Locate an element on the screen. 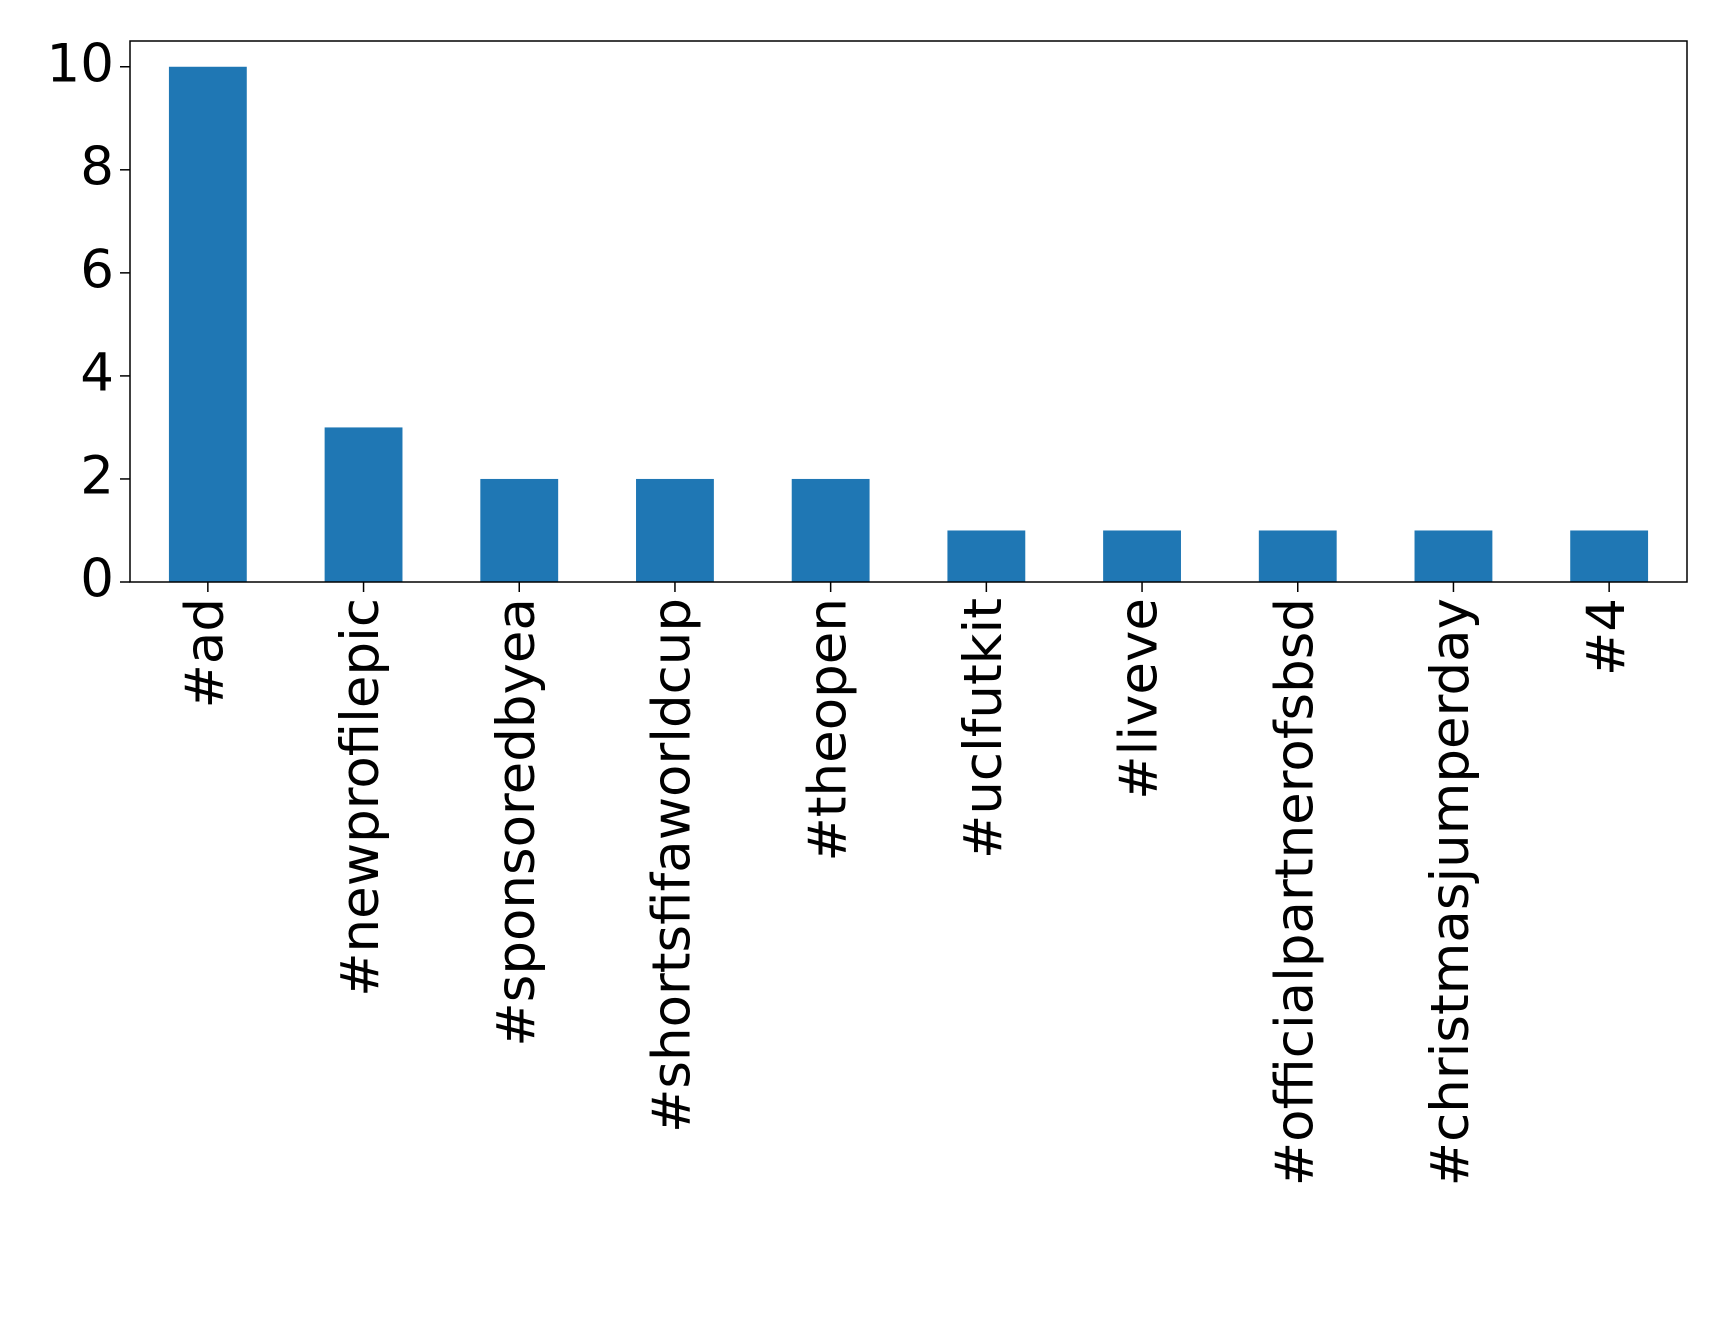  y-tick-label: 8 is located at coordinates (97, 166).